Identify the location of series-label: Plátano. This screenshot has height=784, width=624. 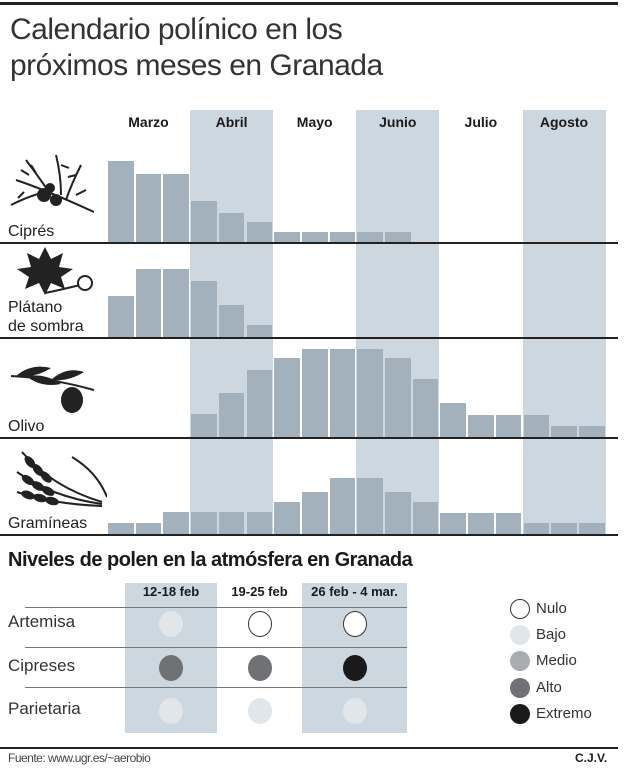
(35, 307).